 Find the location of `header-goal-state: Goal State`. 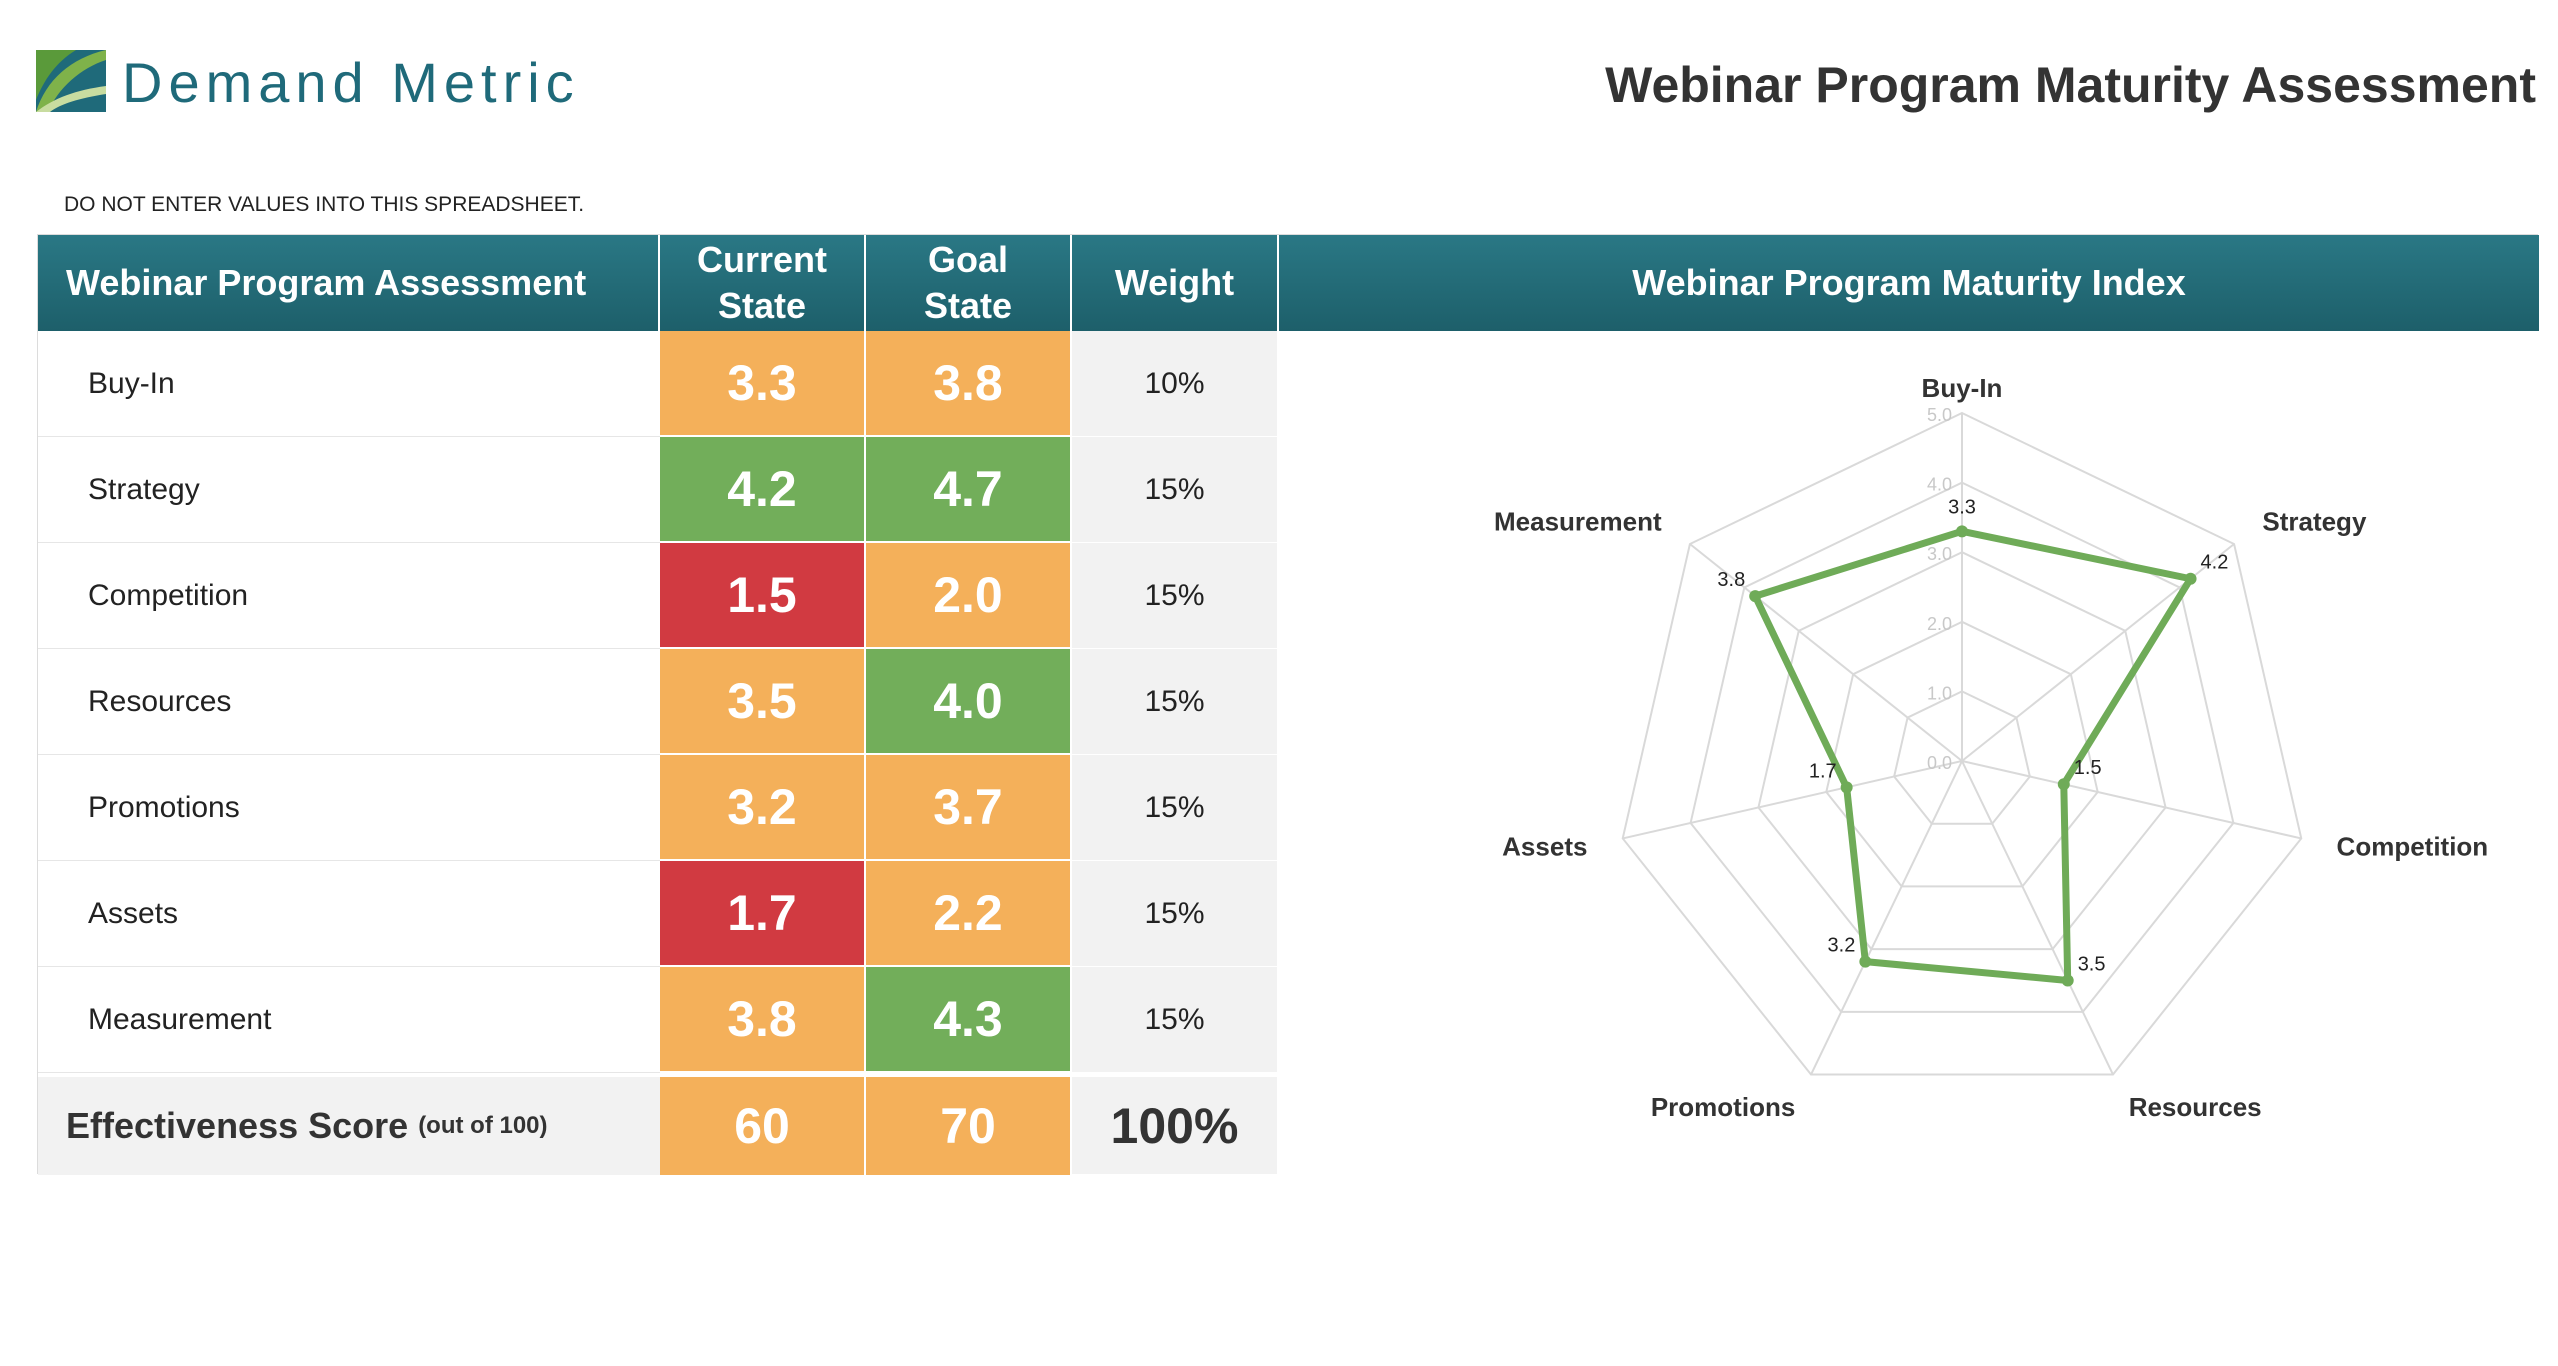

header-goal-state: Goal State is located at coordinates (969, 283).